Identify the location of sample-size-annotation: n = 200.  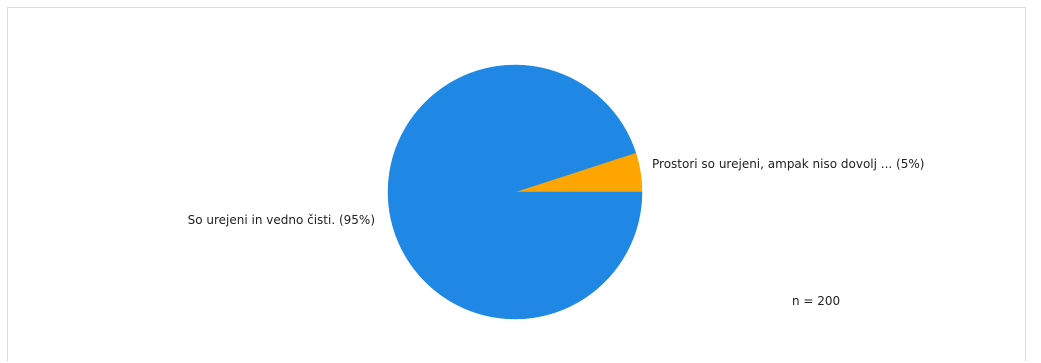
(816, 301).